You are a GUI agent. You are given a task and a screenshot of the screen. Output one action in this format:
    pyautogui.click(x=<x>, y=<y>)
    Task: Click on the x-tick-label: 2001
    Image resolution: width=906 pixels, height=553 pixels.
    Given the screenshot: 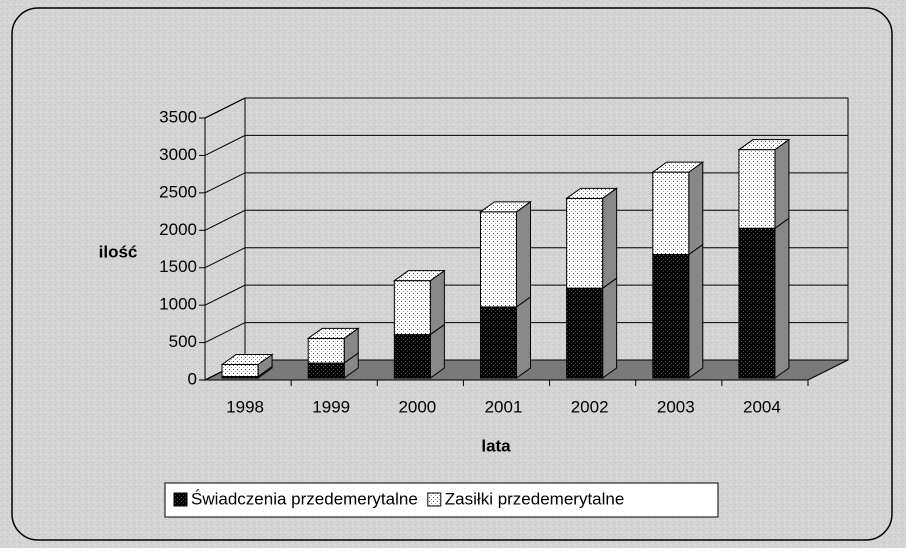 What is the action you would take?
    pyautogui.click(x=504, y=406)
    